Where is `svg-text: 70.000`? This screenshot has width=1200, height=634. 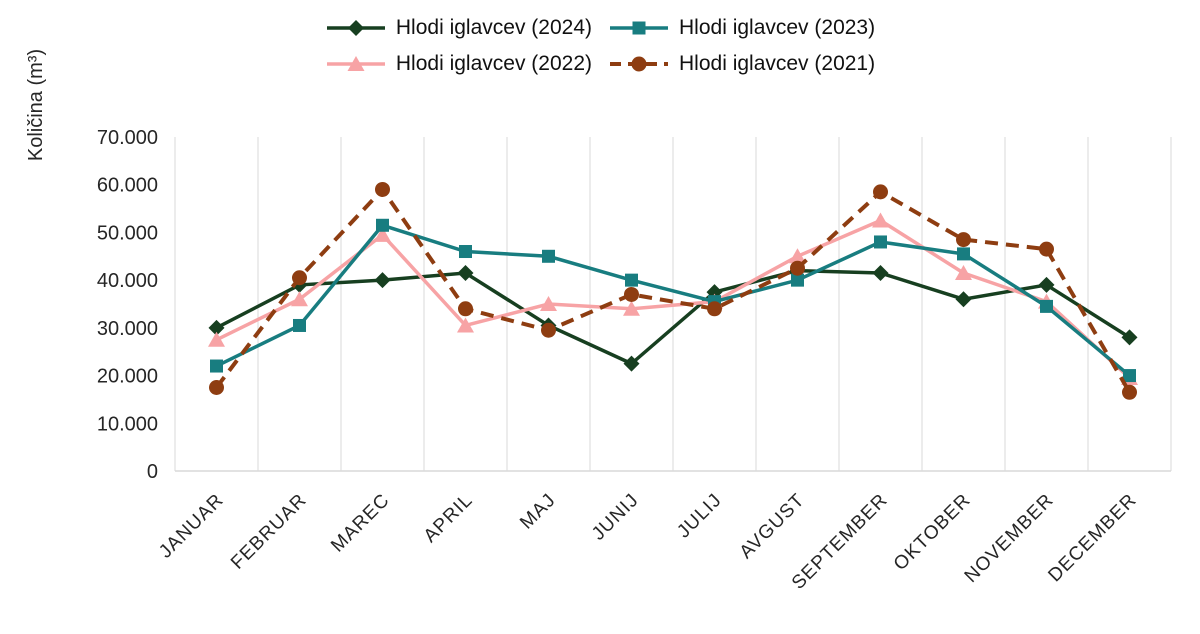 svg-text: 70.000 is located at coordinates (127, 138).